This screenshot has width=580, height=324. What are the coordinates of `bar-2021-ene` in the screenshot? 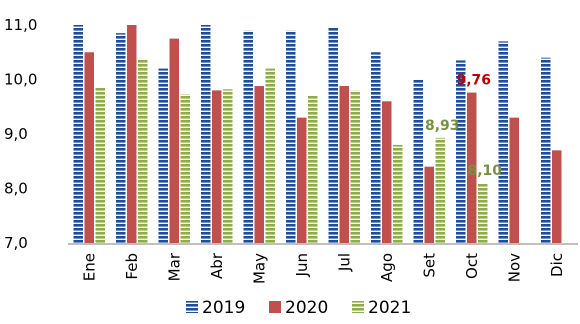 It's located at (100, 165).